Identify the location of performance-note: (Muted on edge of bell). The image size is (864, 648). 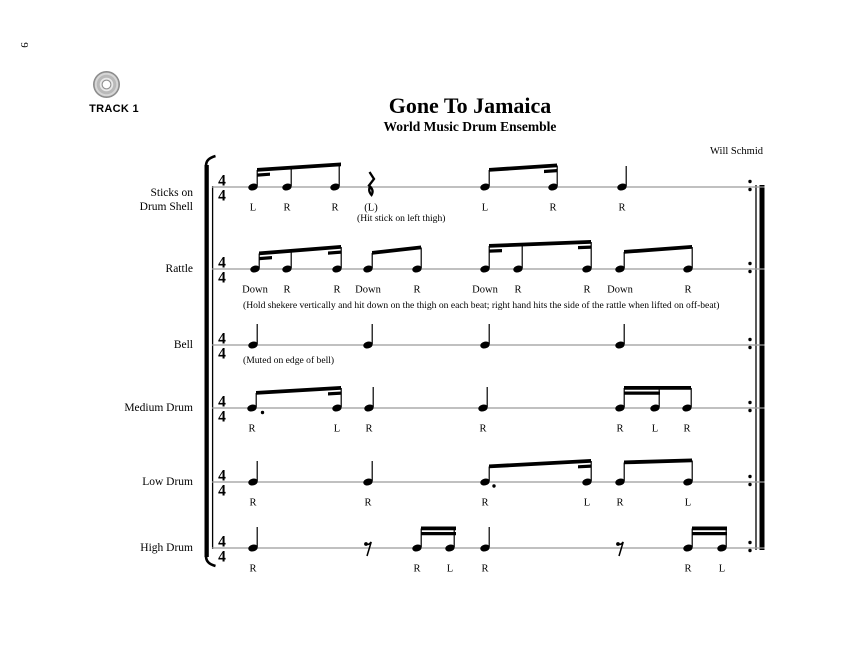
(288, 360).